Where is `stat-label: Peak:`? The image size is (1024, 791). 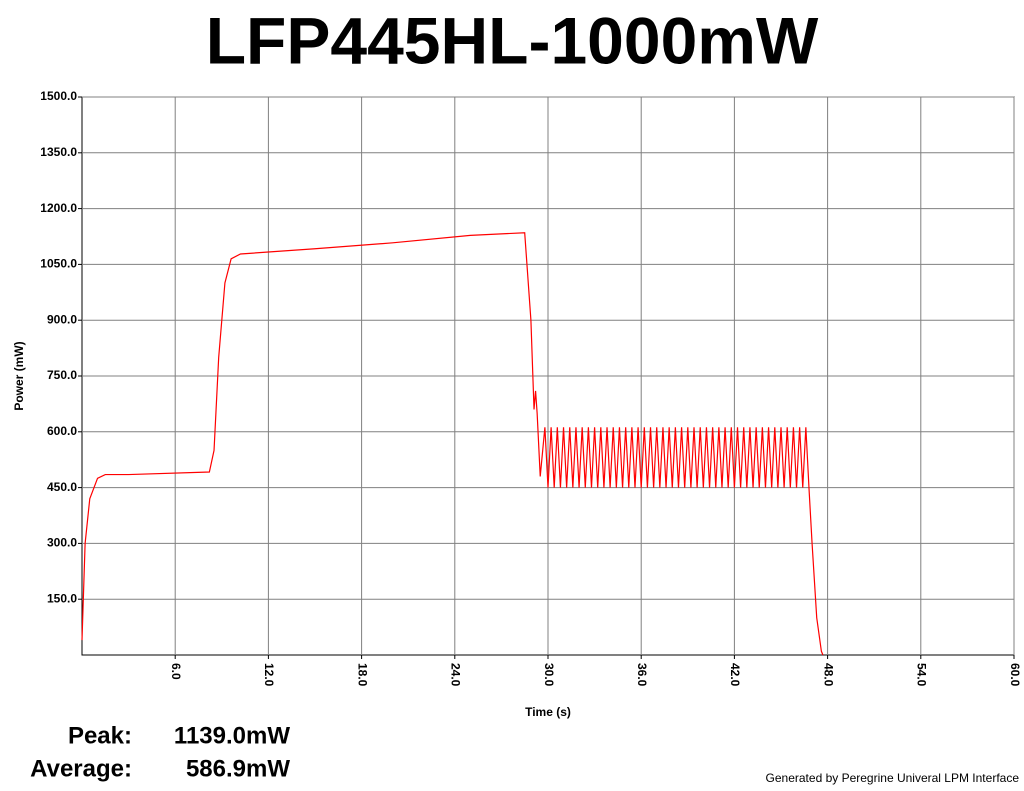
stat-label: Peak: is located at coordinates (100, 735).